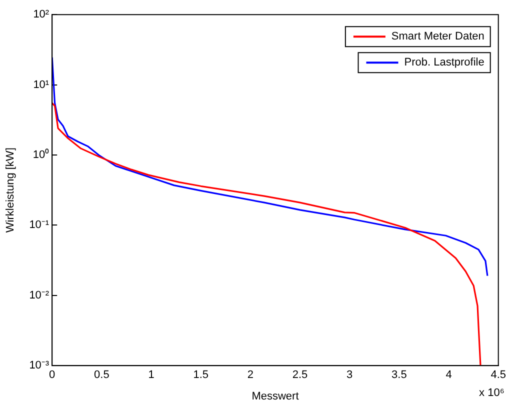  What do you see at coordinates (349, 375) in the screenshot?
I see `x-tick-label: 3` at bounding box center [349, 375].